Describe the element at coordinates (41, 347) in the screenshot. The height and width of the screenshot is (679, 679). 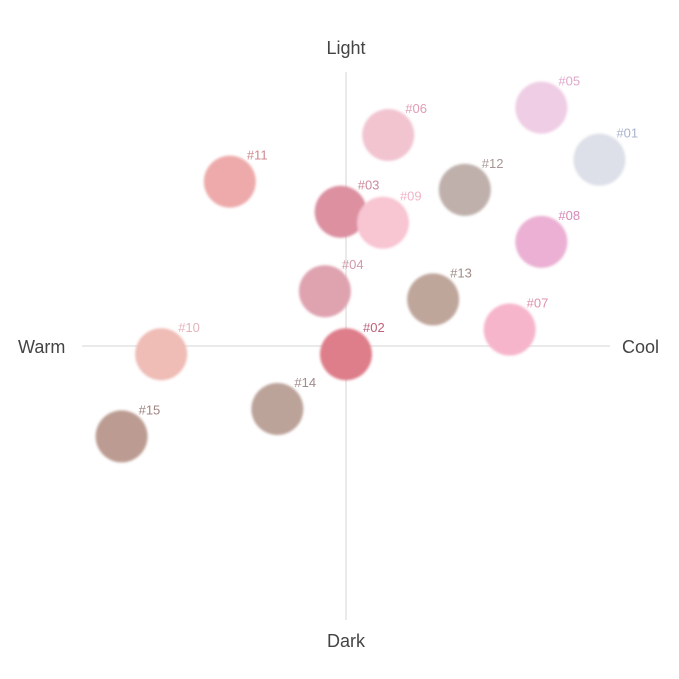
I see `axis-label-warm: Warm` at that location.